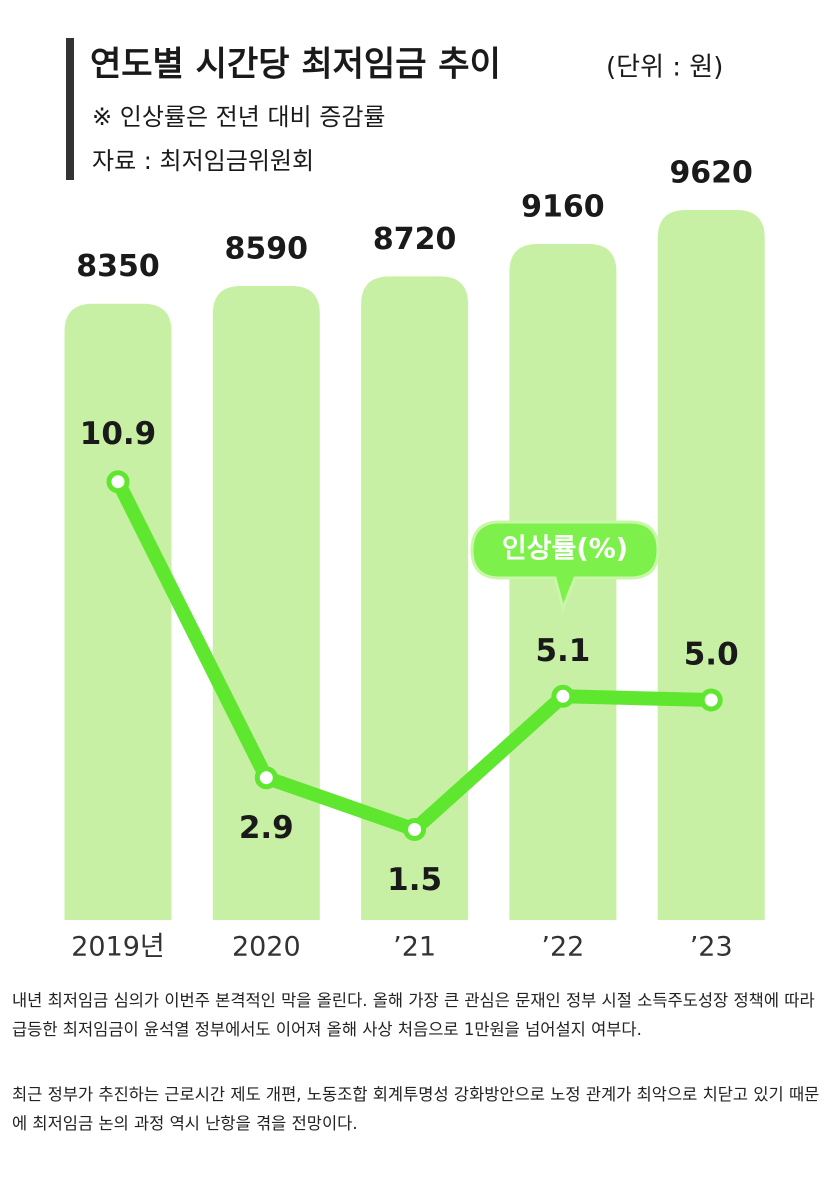  What do you see at coordinates (711, 947) in the screenshot?
I see `x-tick-label: ’23` at bounding box center [711, 947].